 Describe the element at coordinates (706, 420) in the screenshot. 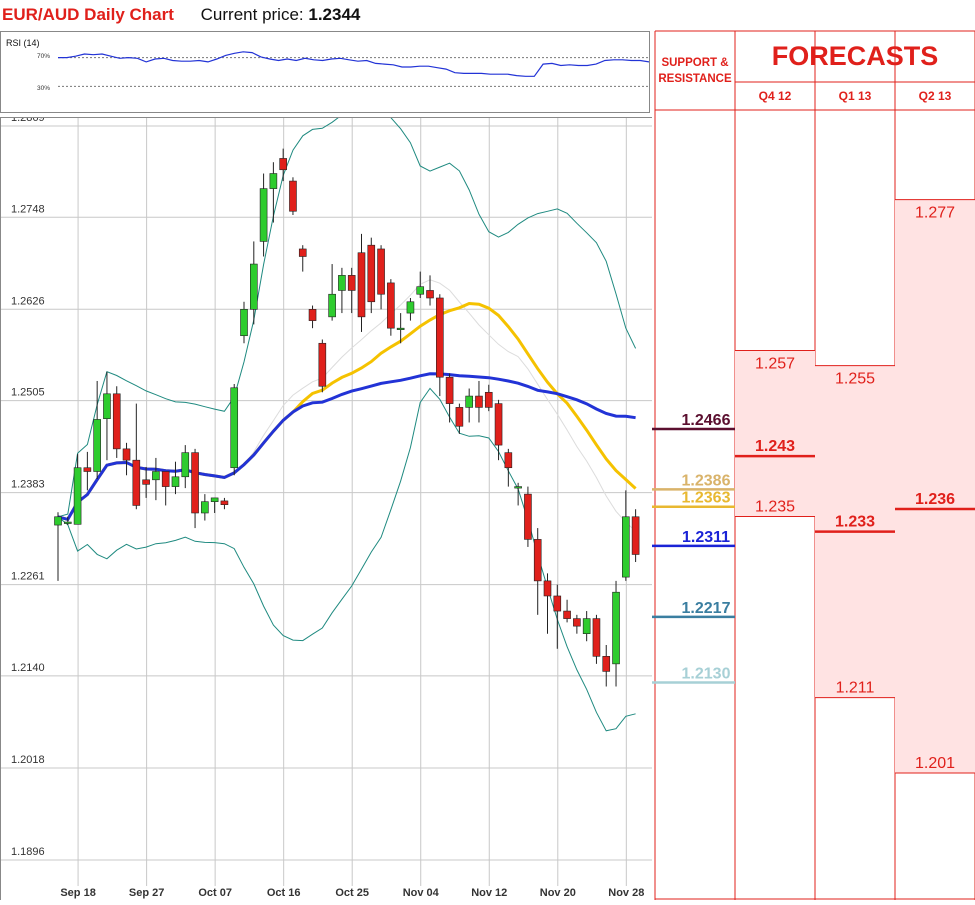

I see `sr-level-value: 1.2466` at that location.